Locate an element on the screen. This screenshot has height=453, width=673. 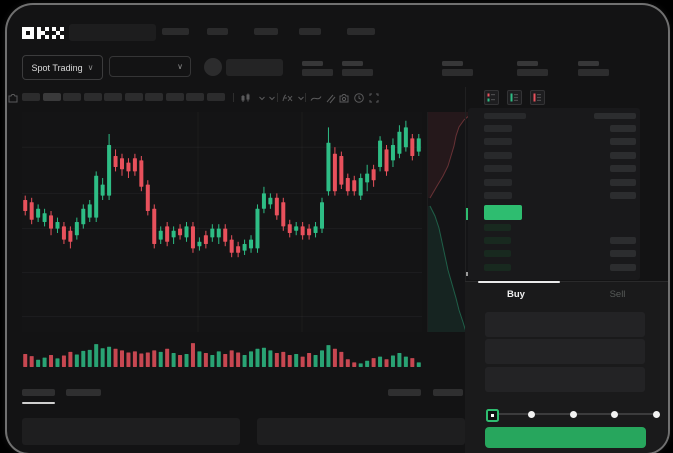
market-mode-label: Spot Trading is located at coordinates (57, 67).